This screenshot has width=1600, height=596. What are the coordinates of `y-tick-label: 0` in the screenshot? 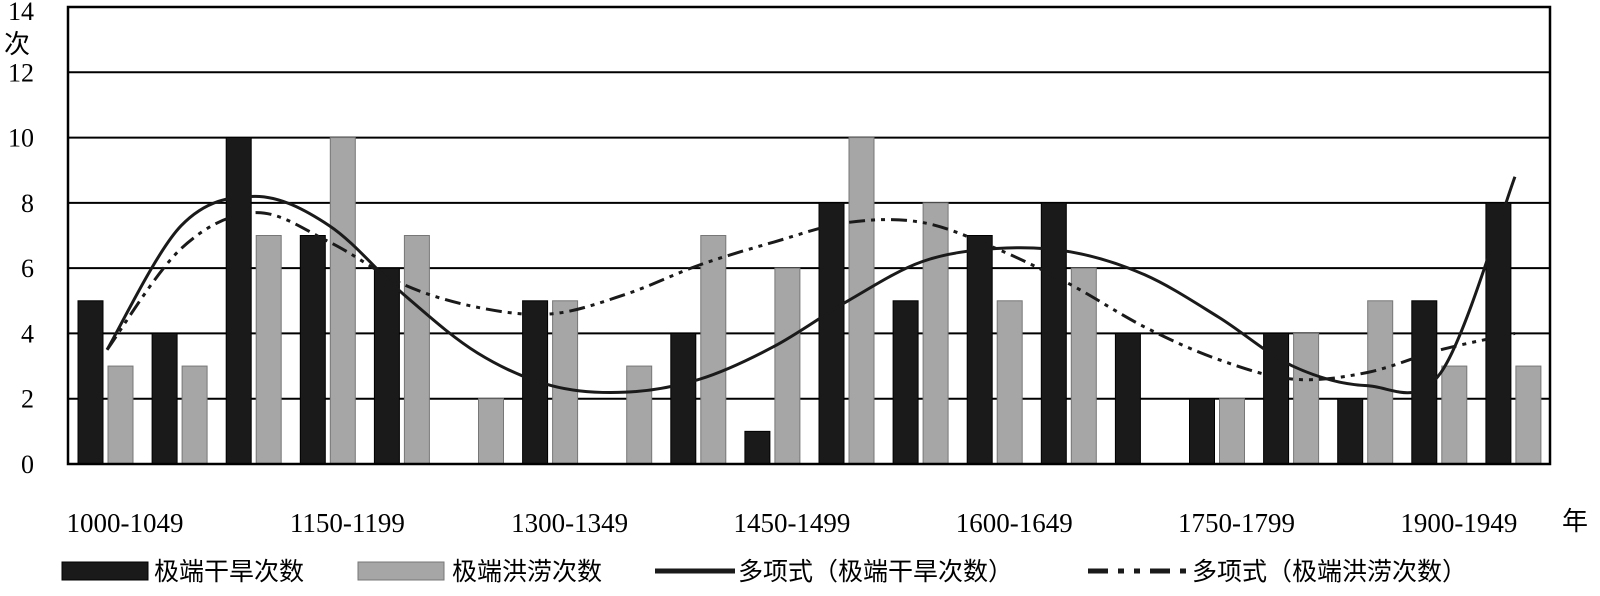 It's located at (27, 464).